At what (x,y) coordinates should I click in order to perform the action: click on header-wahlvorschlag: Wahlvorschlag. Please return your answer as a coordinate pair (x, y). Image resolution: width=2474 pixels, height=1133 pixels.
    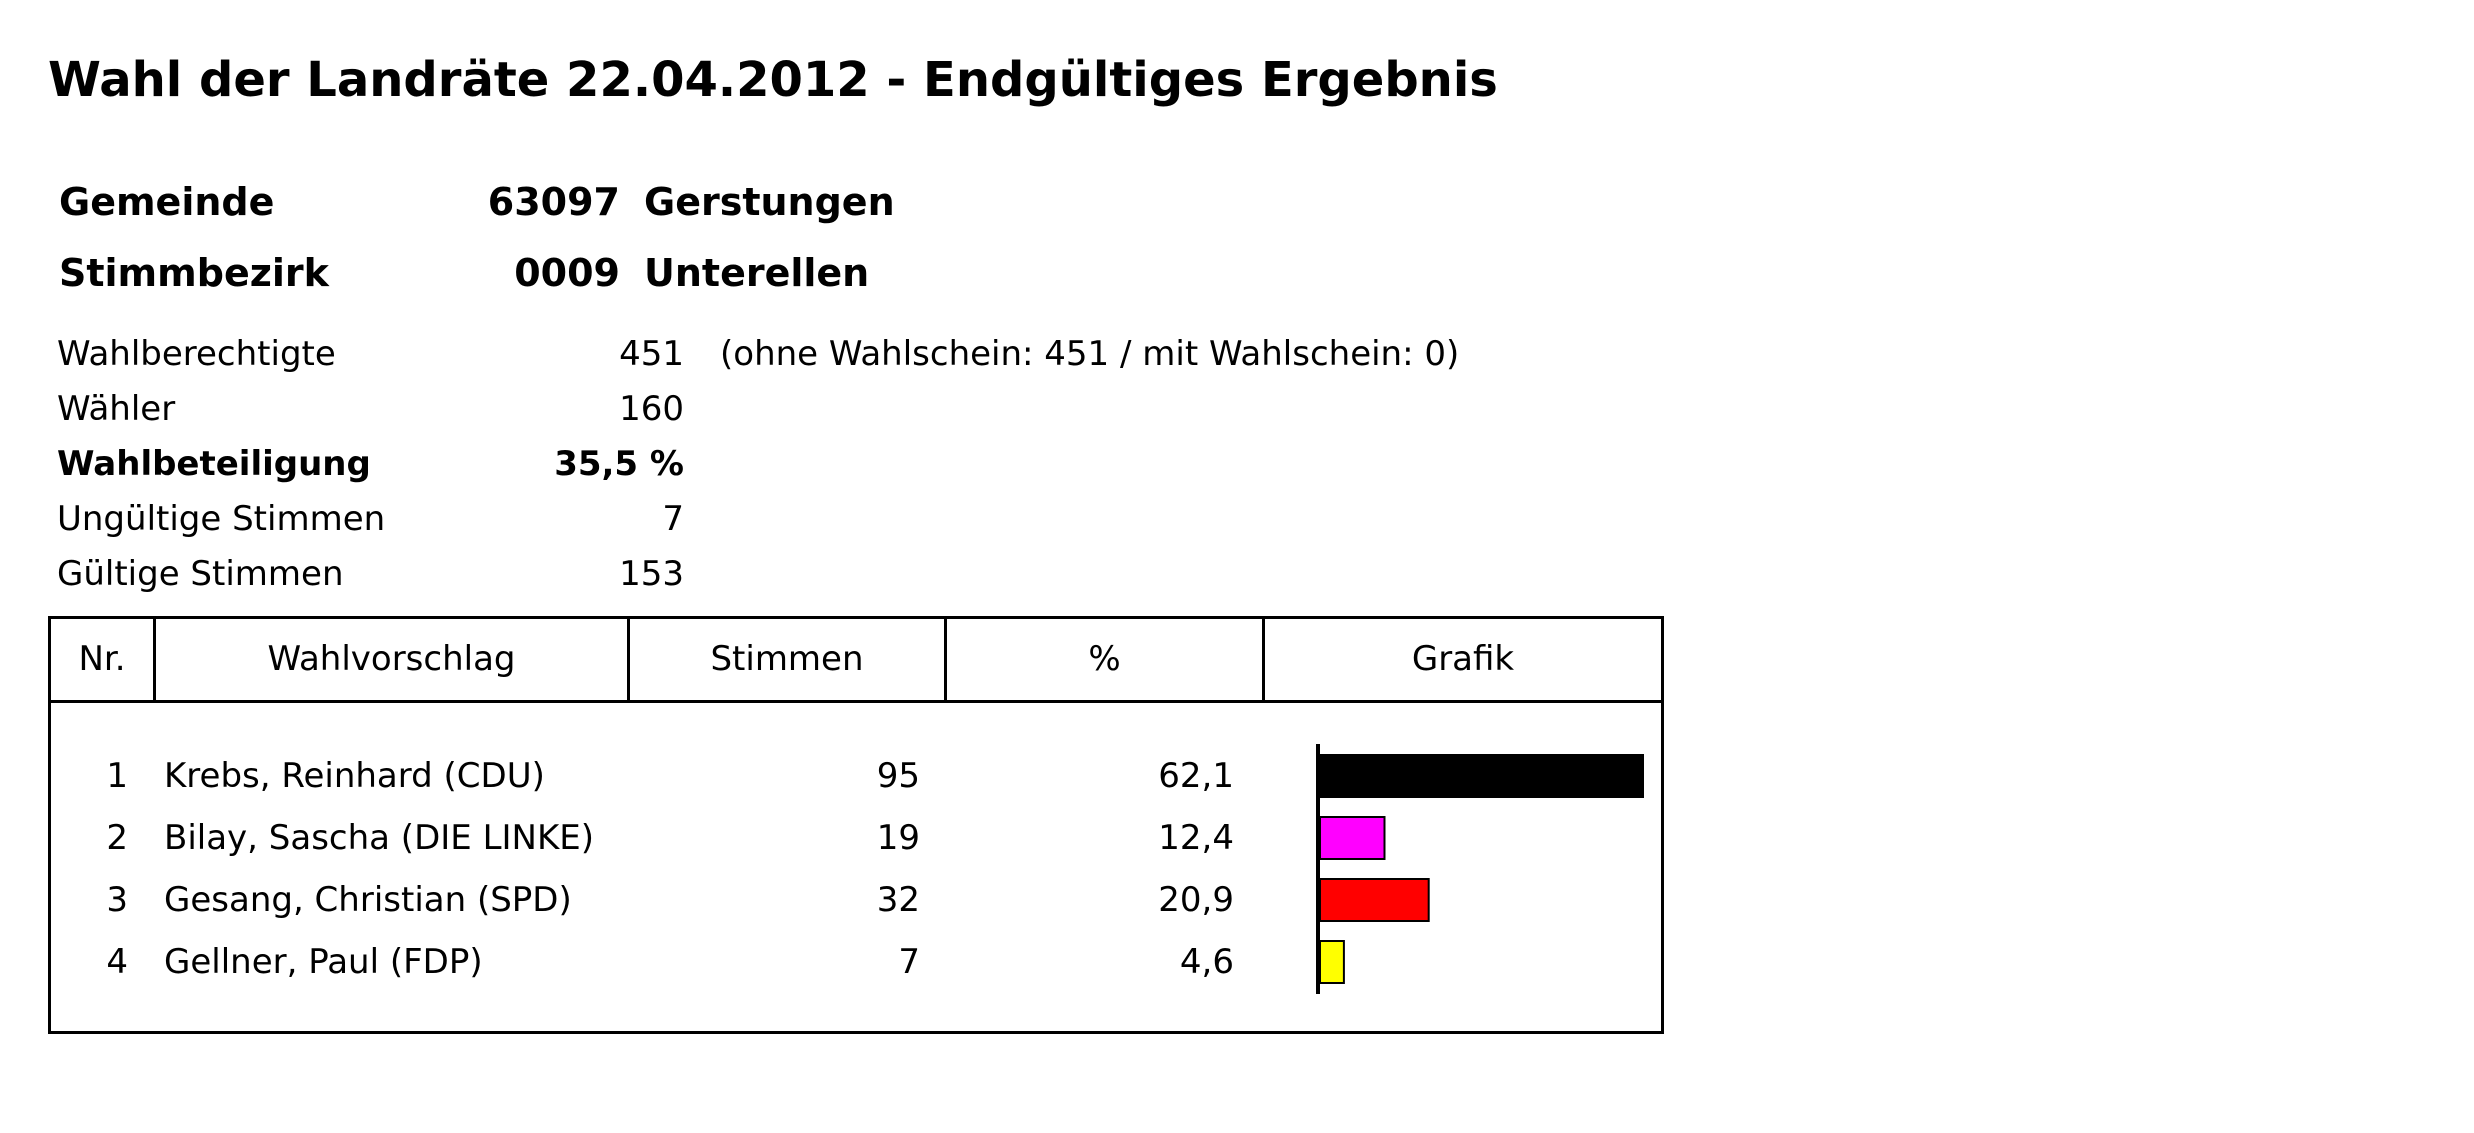
    Looking at the image, I should click on (393, 659).